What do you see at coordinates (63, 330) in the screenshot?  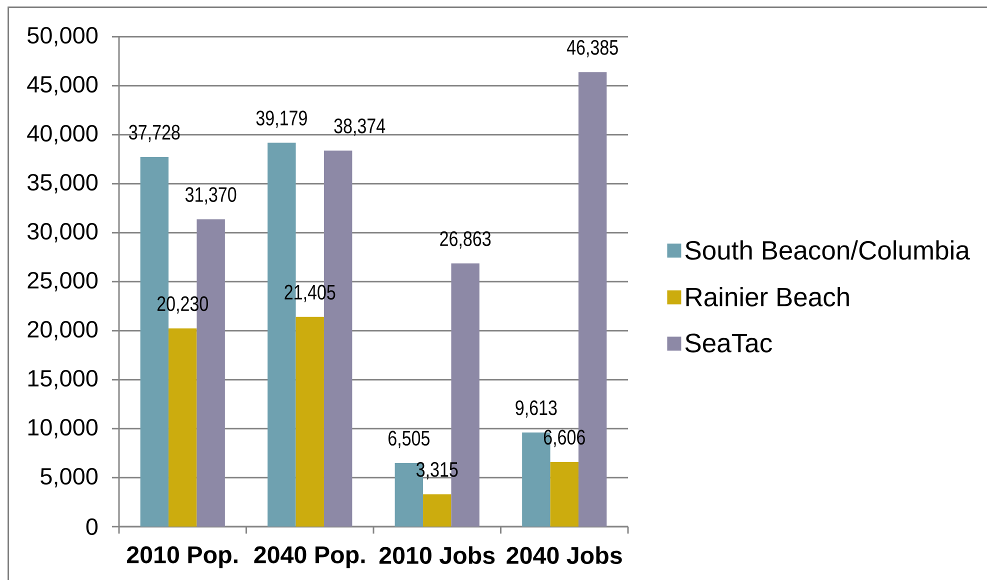 I see `y-tick-label: 20,000` at bounding box center [63, 330].